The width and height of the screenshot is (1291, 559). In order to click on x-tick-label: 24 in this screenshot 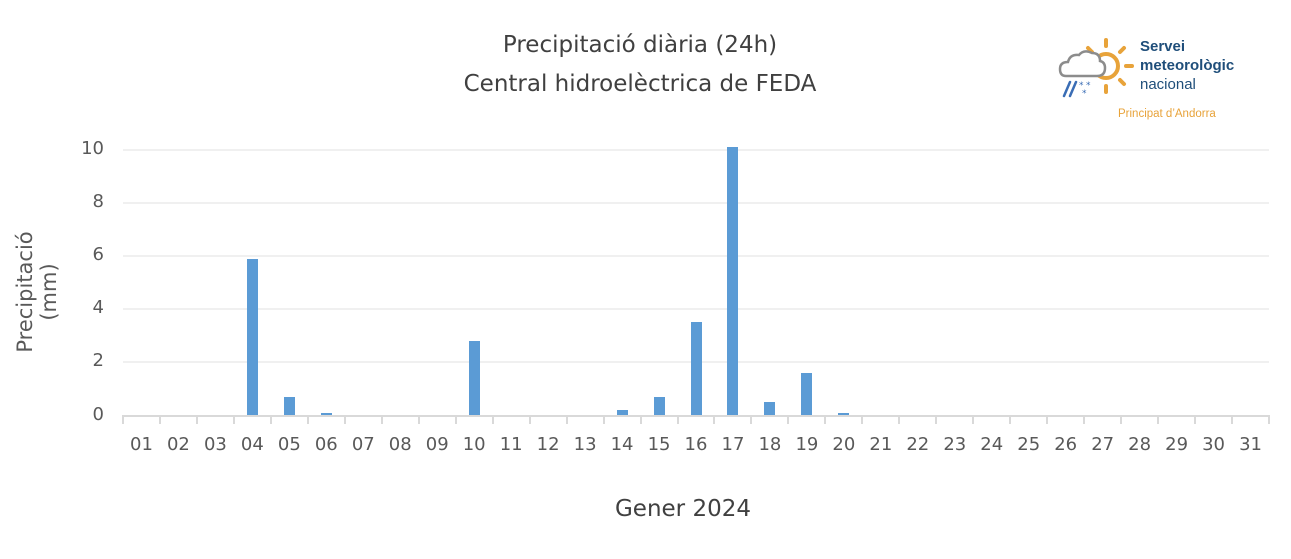, I will do `click(992, 444)`.